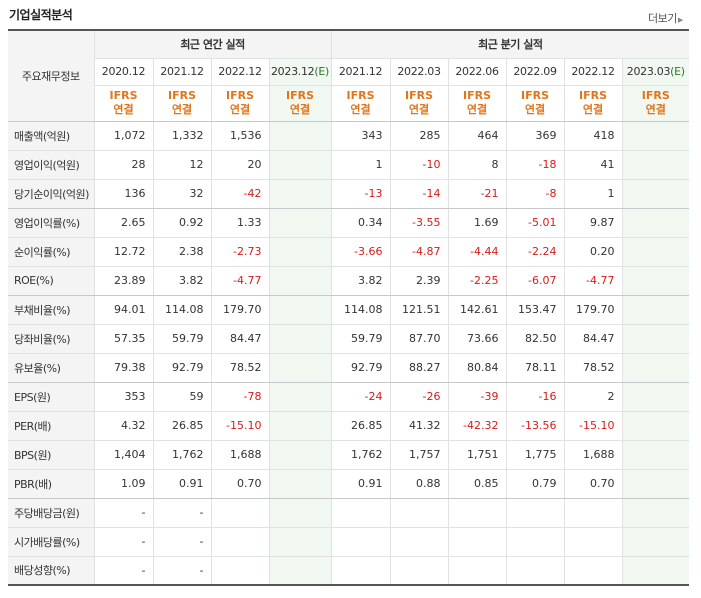 The image size is (701, 598). What do you see at coordinates (240, 252) in the screenshot?
I see `table-cell: -2.73` at bounding box center [240, 252].